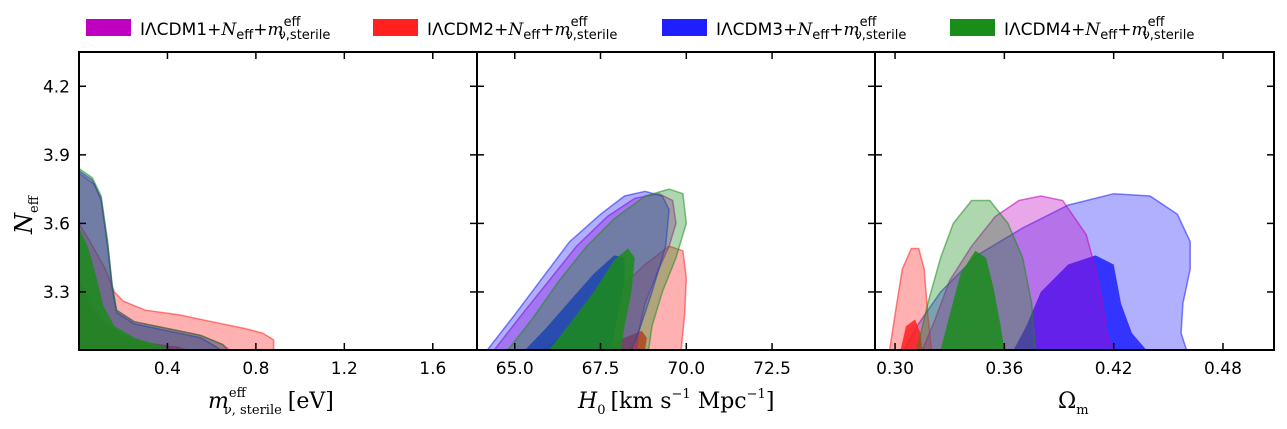 This screenshot has height=429, width=1287. I want to click on x-tick-label-mnu-0: 0.4, so click(167, 369).